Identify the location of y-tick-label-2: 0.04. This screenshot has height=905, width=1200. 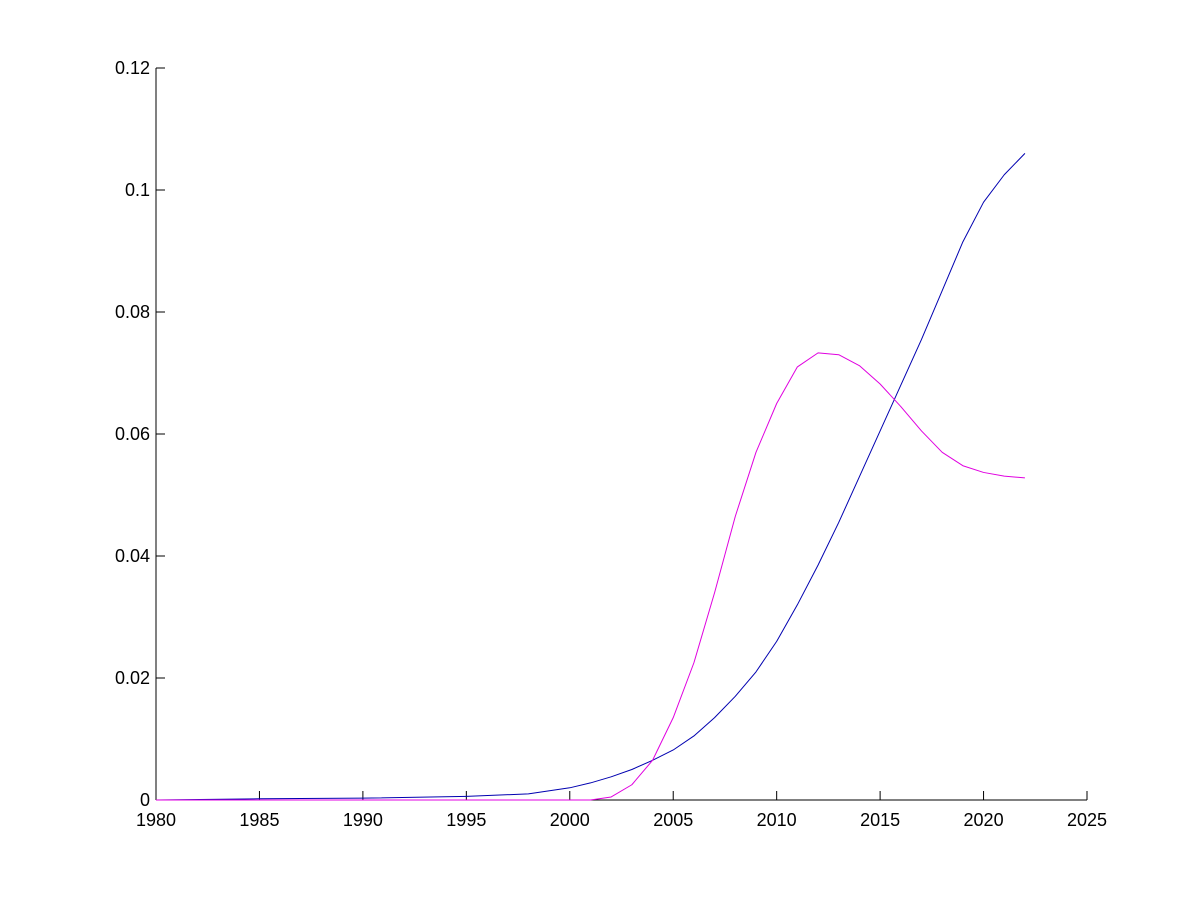
(132, 556).